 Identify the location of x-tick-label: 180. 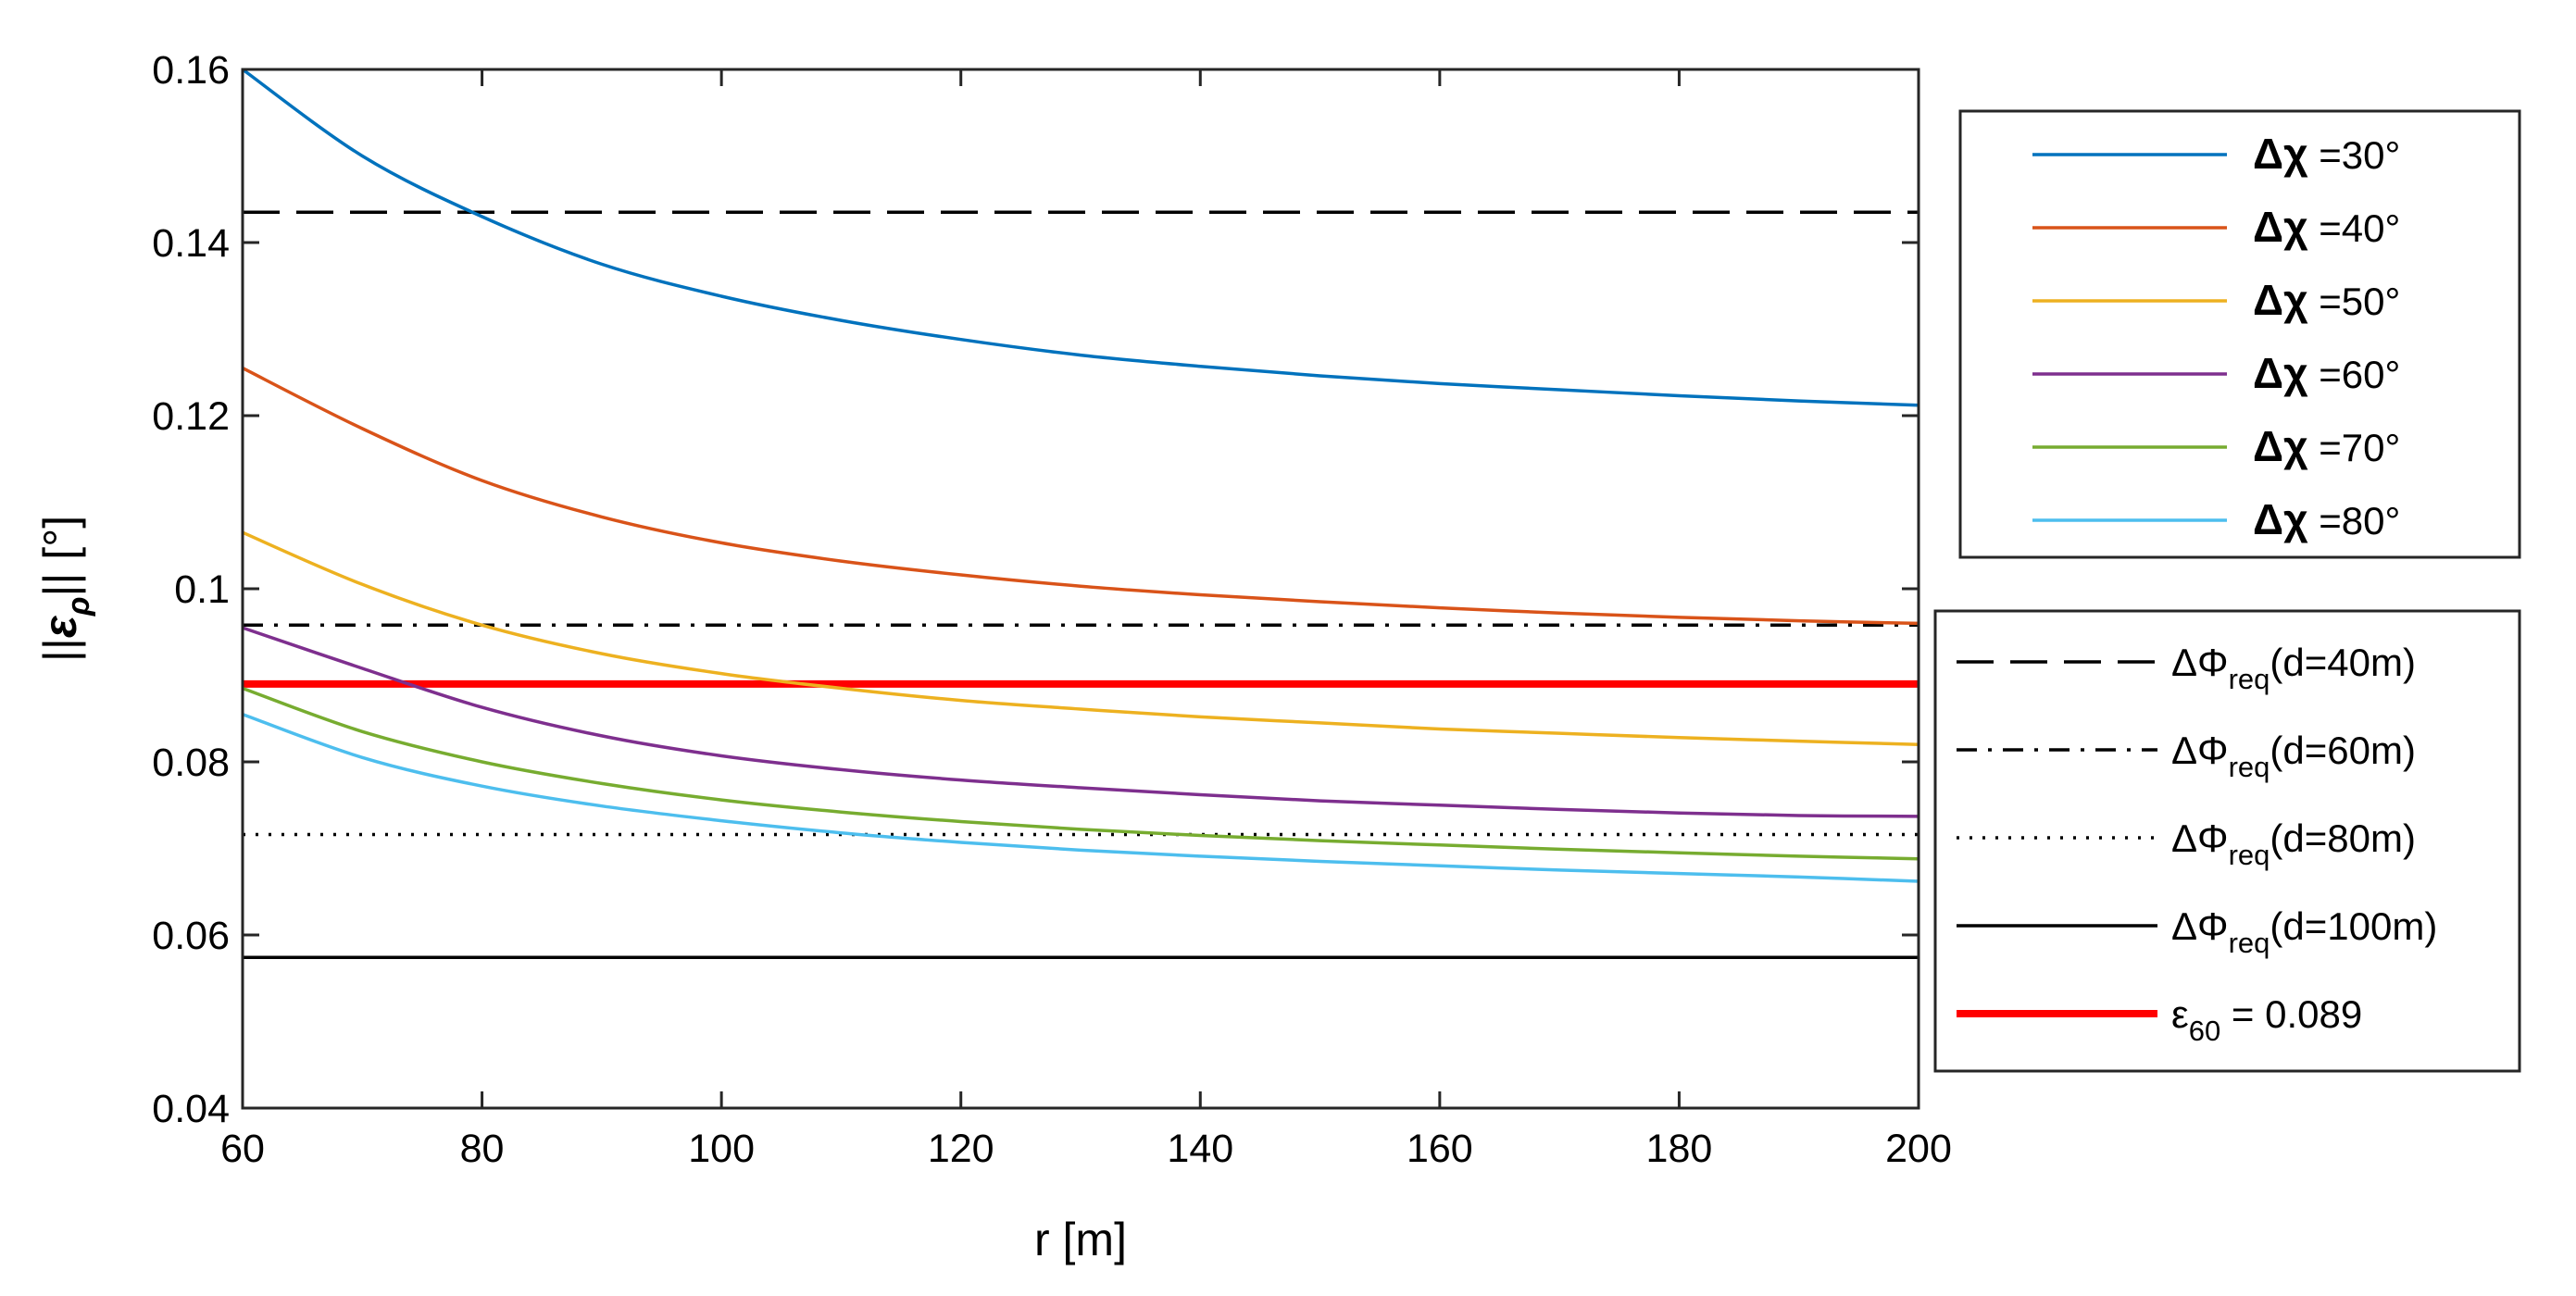
(1679, 1149).